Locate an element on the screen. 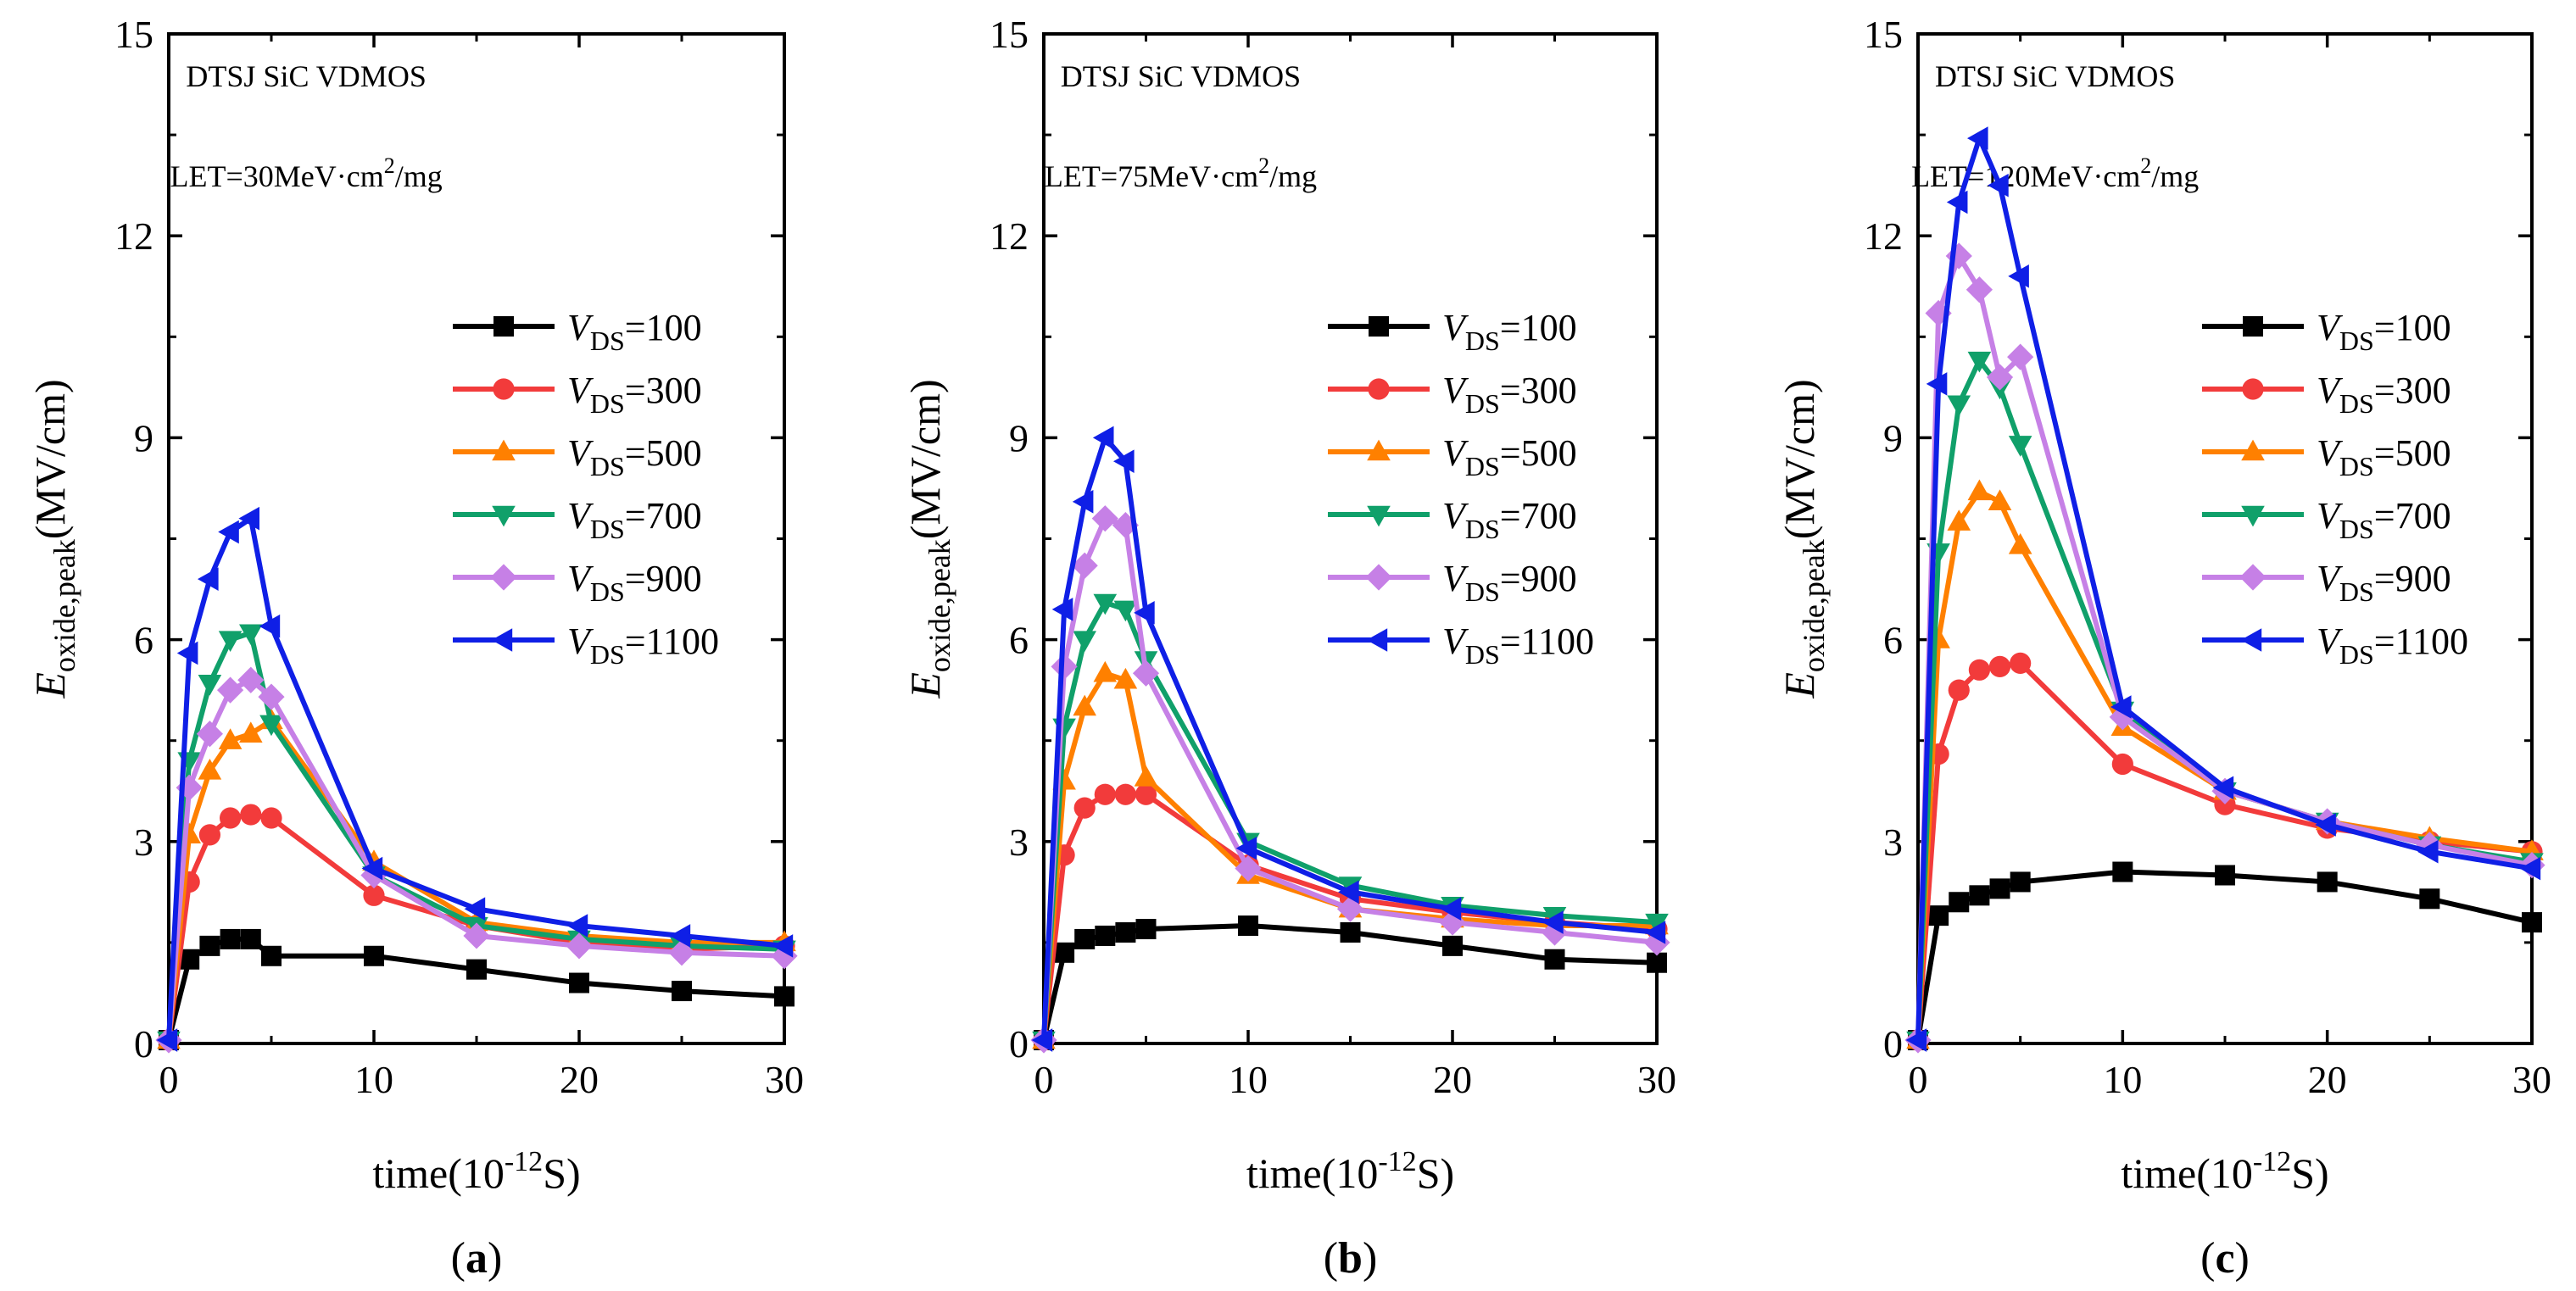 The width and height of the screenshot is (2576, 1291). x-tick-label: 10 is located at coordinates (373, 1079).